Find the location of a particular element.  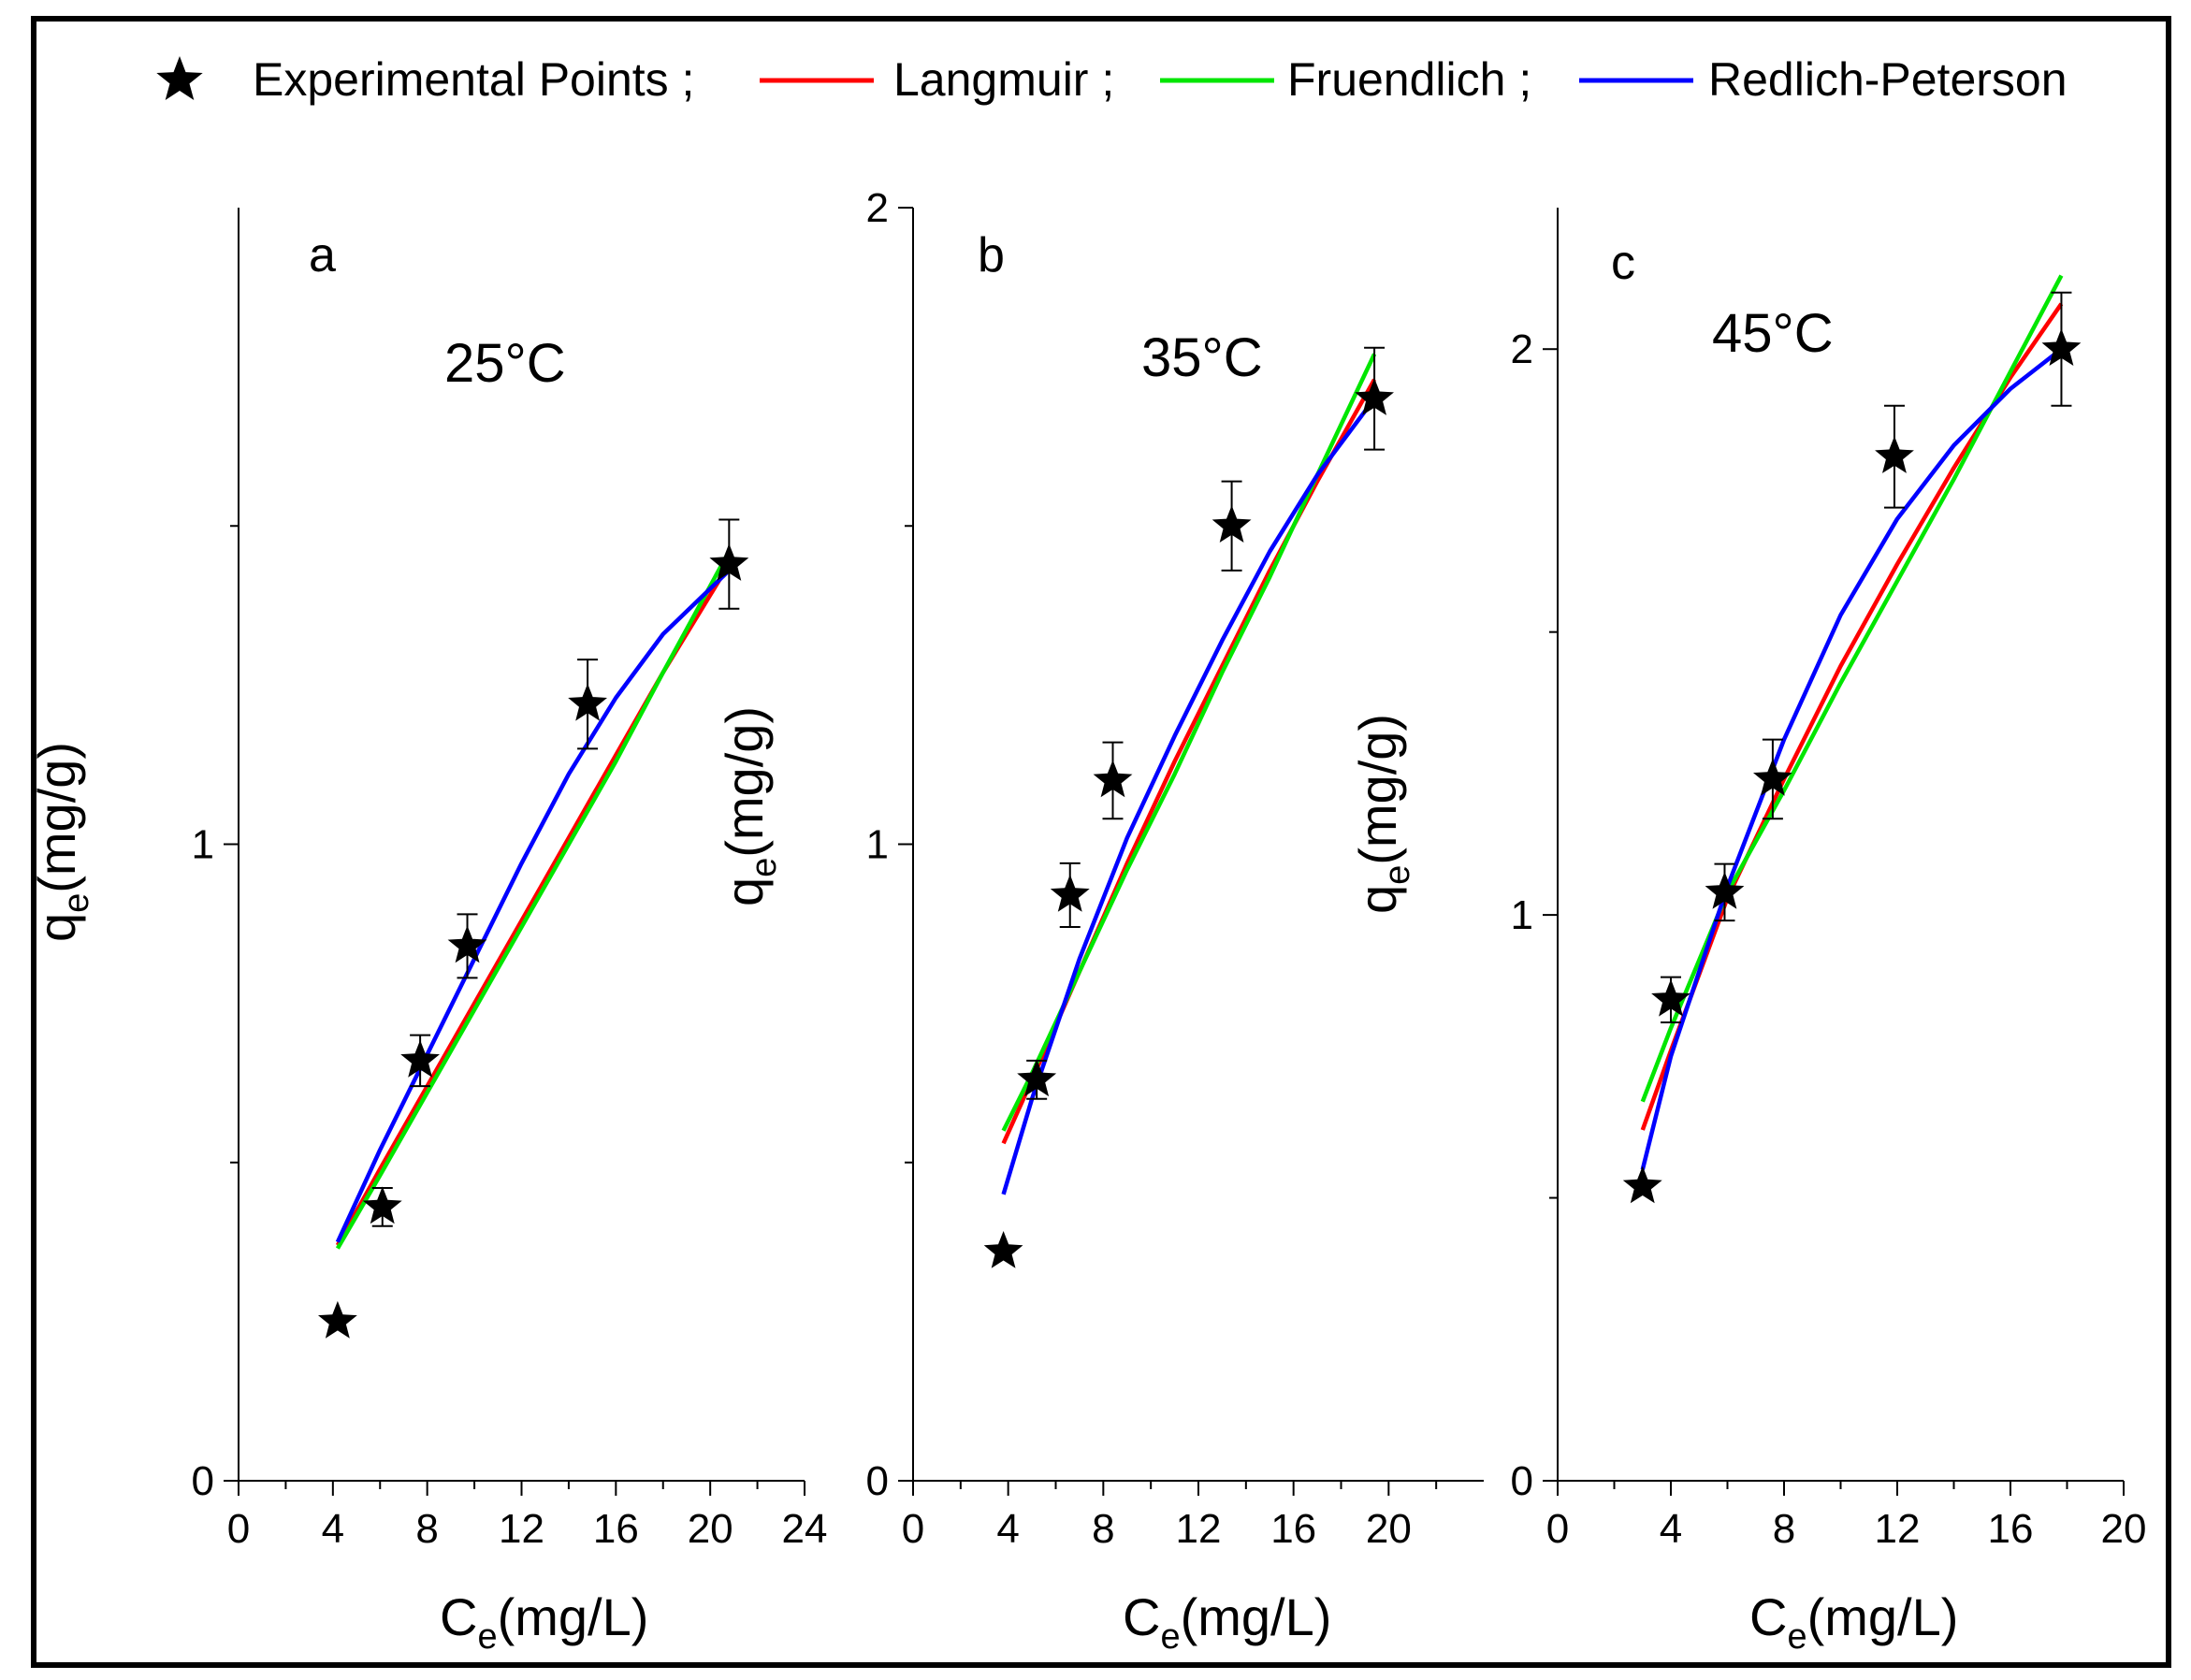

legend-star-icon is located at coordinates (179, 78).